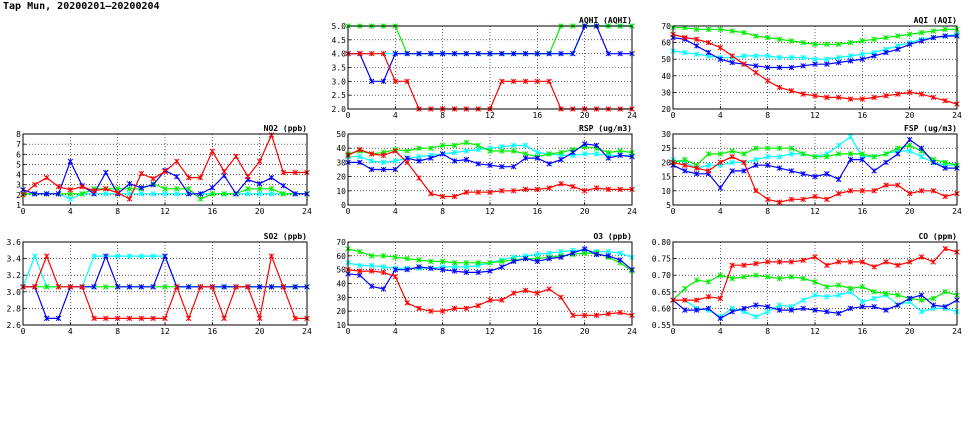 The width and height of the screenshot is (975, 447). What do you see at coordinates (910, 211) in the screenshot?
I see `fsp-x-tick-label: 20` at bounding box center [910, 211].